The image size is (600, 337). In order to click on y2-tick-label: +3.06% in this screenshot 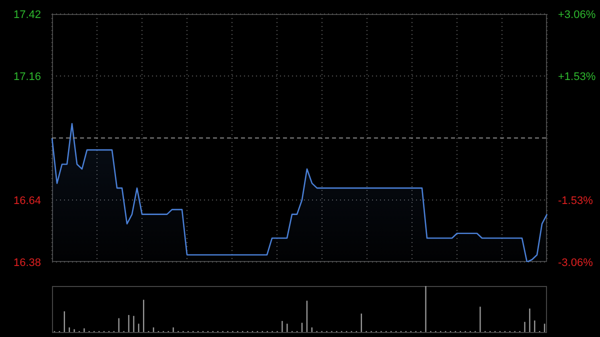, I will do `click(577, 15)`.